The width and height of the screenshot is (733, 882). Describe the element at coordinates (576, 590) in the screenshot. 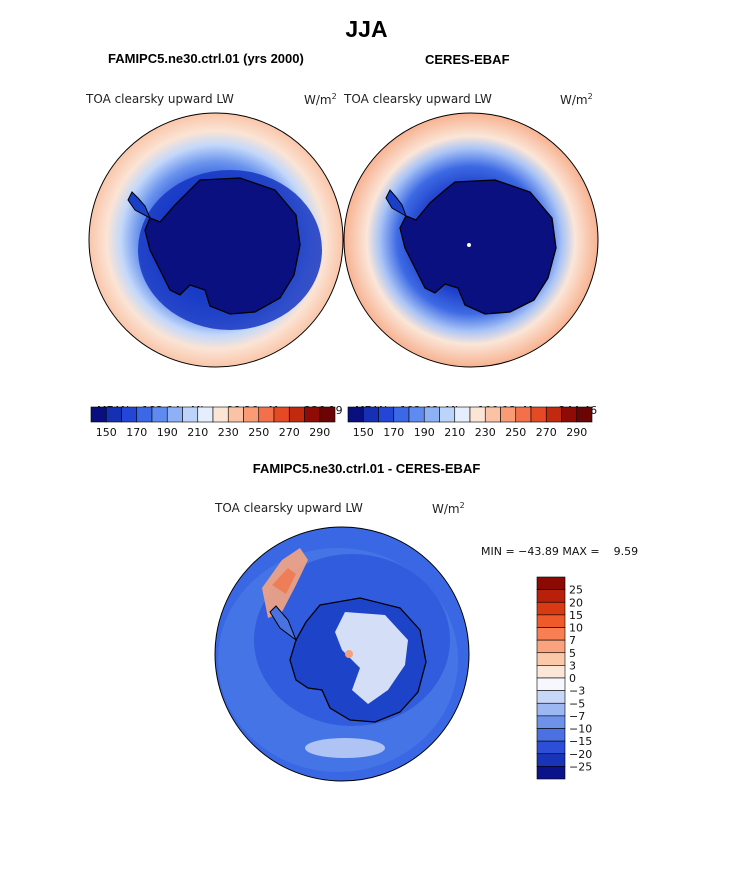

I see `colorbar-tick-label: 25` at that location.